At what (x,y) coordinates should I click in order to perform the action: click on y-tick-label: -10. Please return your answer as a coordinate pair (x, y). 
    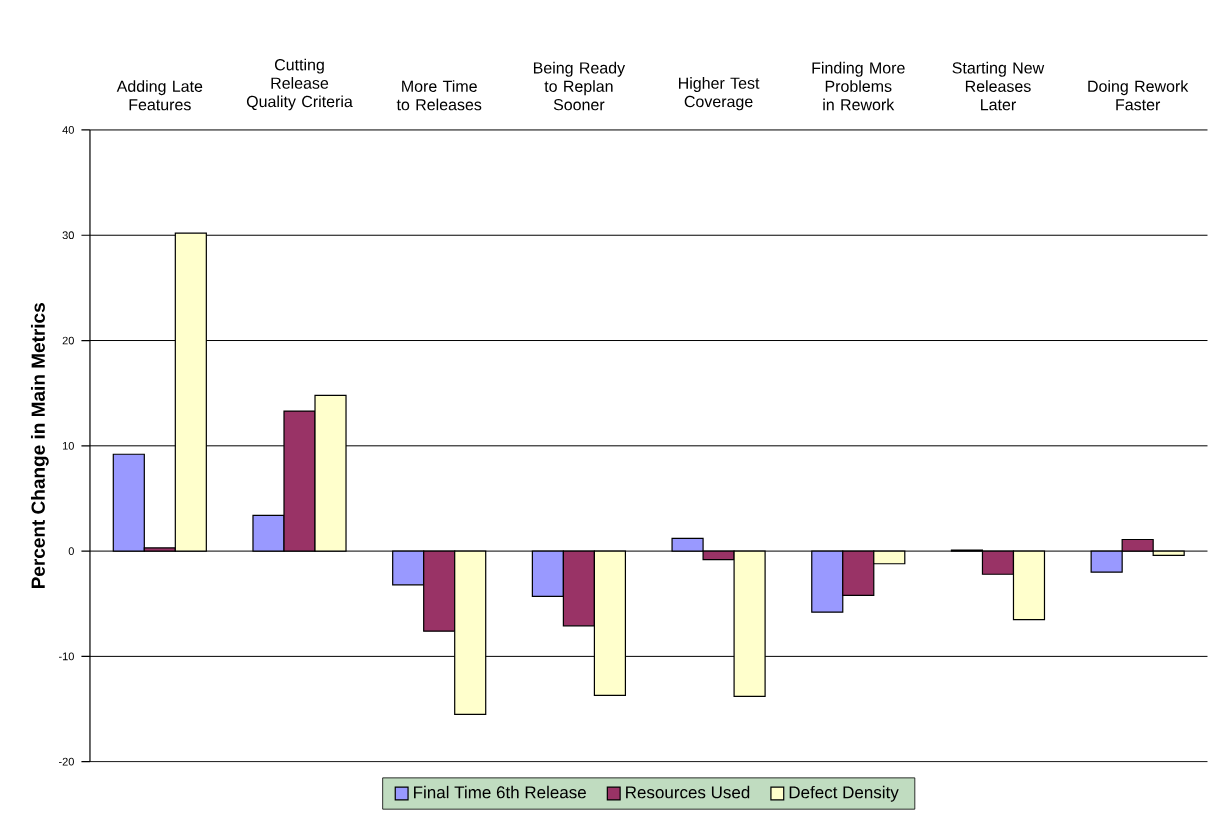
    Looking at the image, I should click on (66, 656).